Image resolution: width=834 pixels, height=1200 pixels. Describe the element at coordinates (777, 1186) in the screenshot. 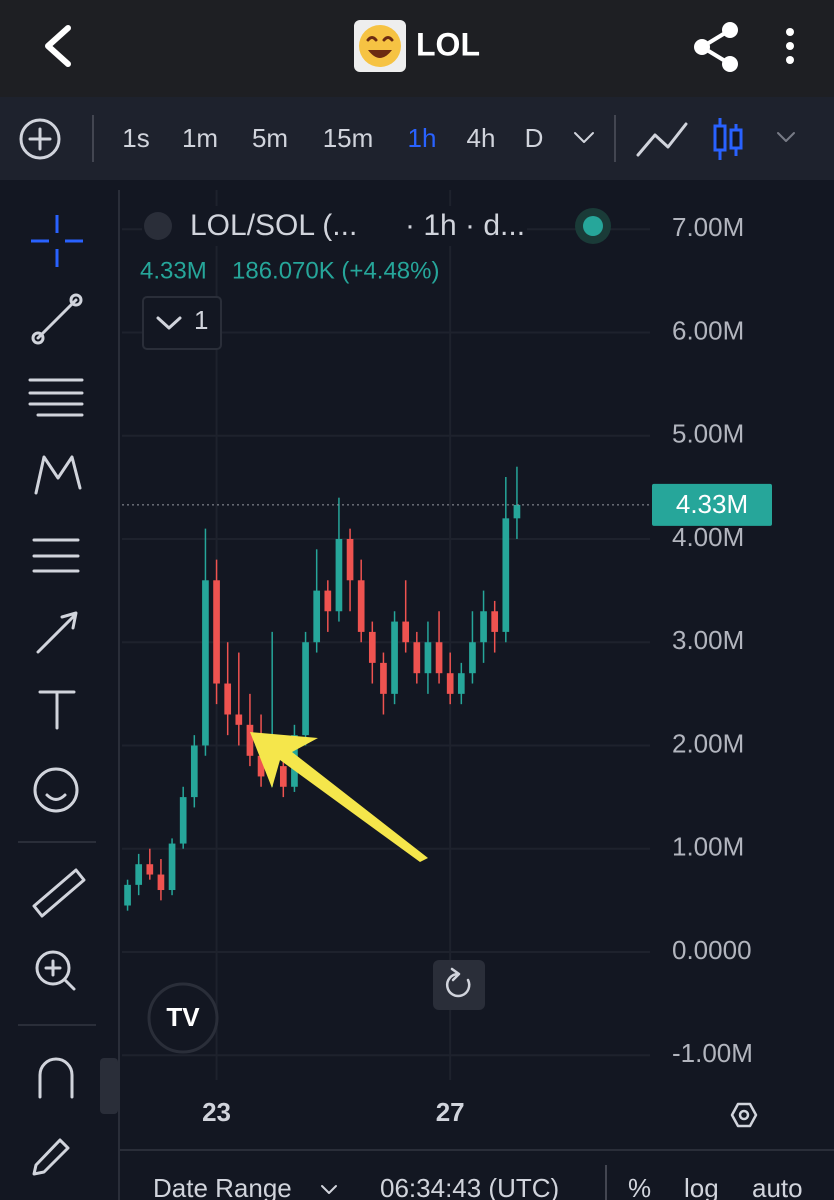

I see `auto-button: auto` at that location.